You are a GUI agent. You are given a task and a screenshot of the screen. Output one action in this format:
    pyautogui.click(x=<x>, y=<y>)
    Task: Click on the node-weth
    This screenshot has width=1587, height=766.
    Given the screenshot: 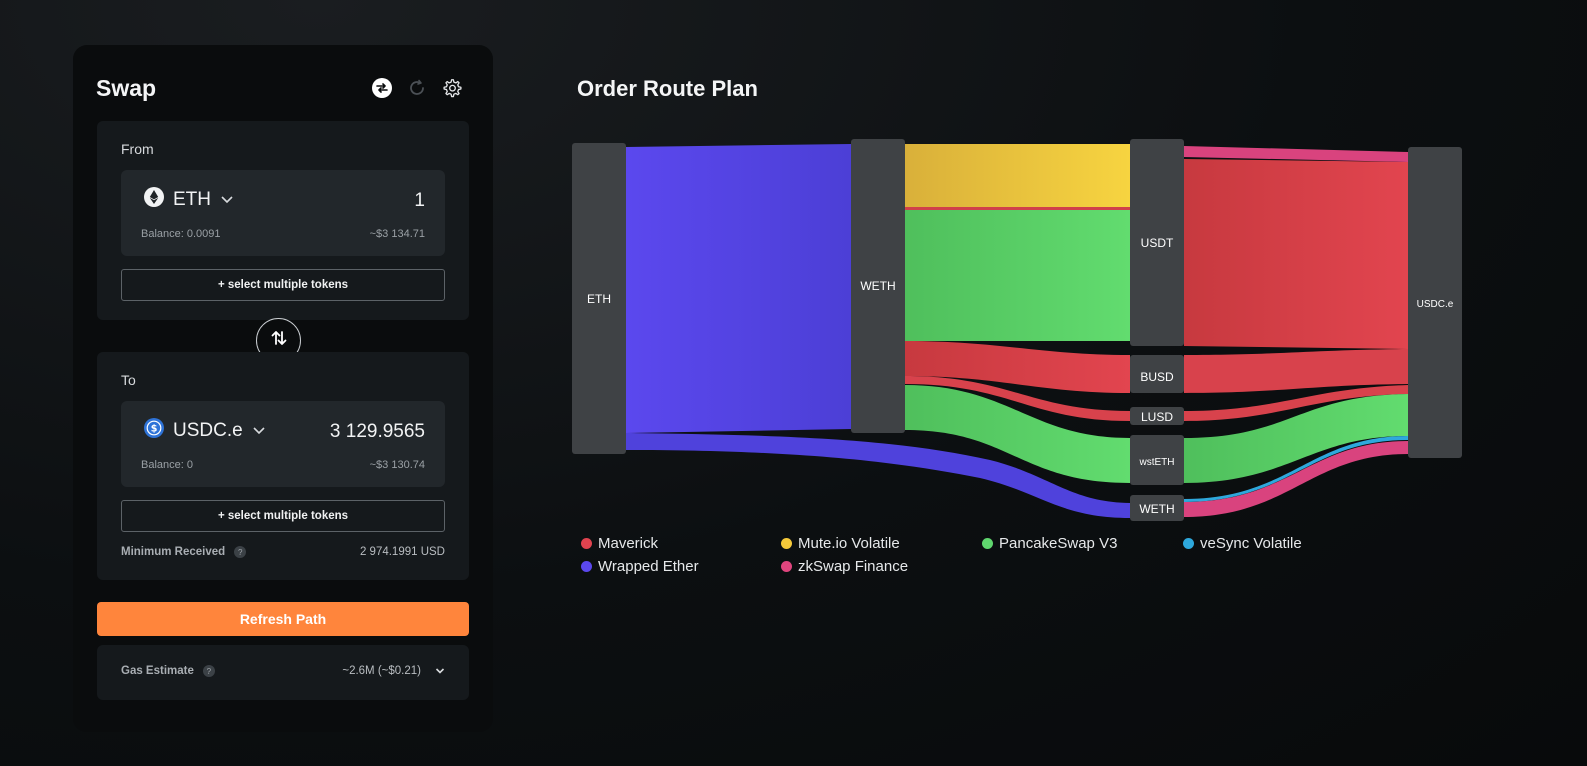 What is the action you would take?
    pyautogui.click(x=878, y=286)
    